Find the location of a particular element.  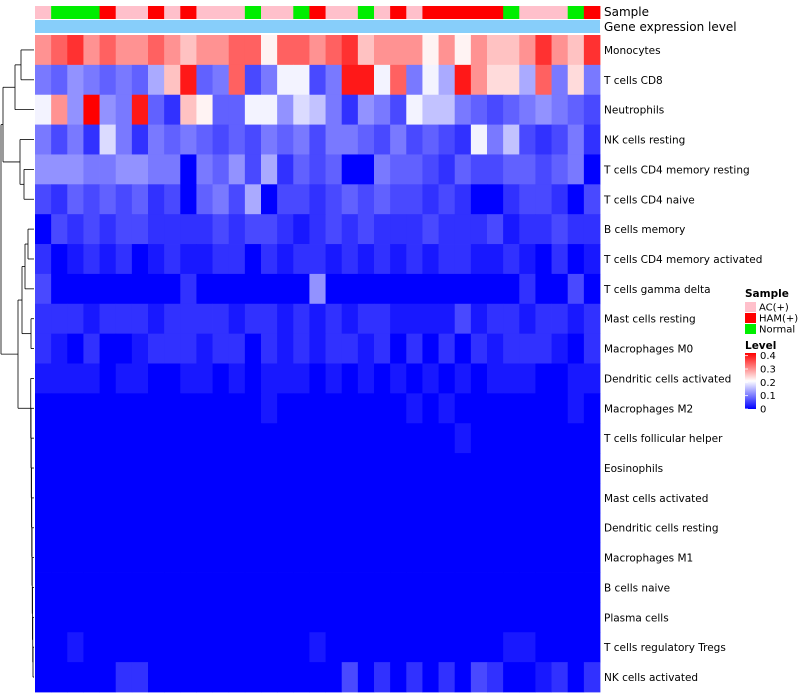

gene-expression-cell is located at coordinates (317, 26).